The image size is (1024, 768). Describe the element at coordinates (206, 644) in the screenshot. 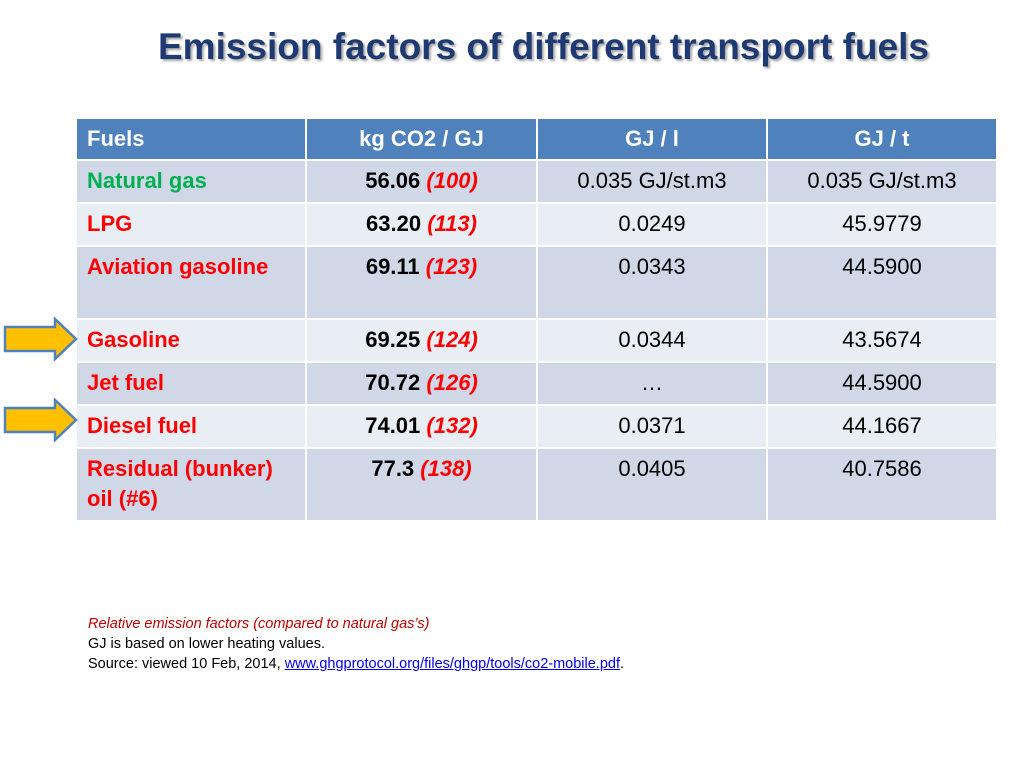

I see `heating-values-note: GJ is based on lower heating values.` at that location.